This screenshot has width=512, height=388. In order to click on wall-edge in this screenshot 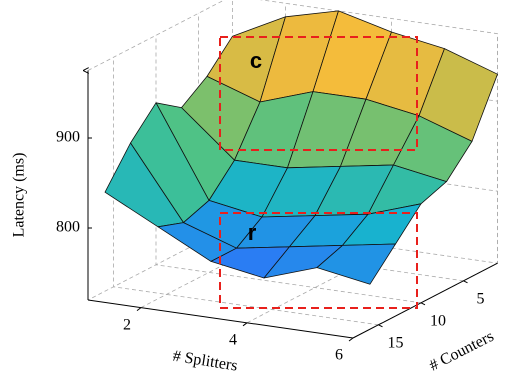, I will do `click(160, 262)`.